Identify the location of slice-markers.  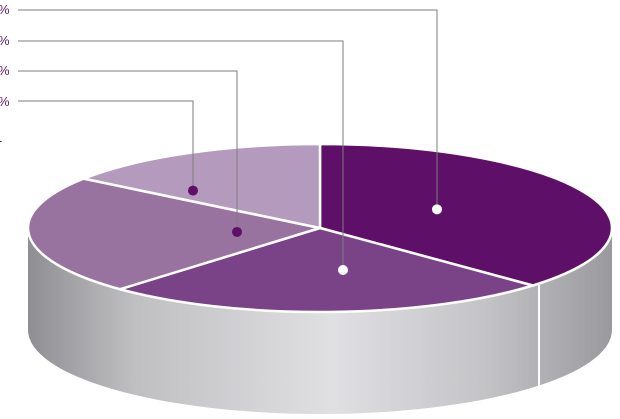
(315, 230).